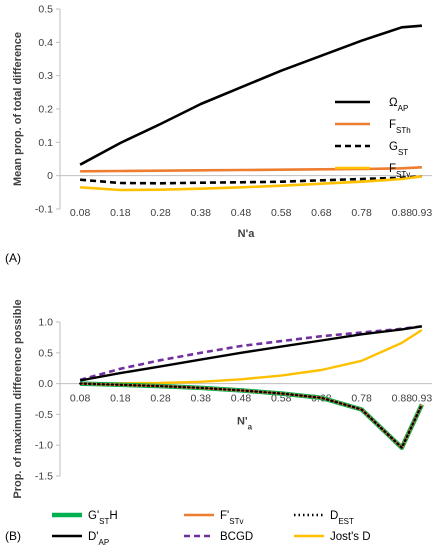  I want to click on series-line-D'AP, so click(251, 353).